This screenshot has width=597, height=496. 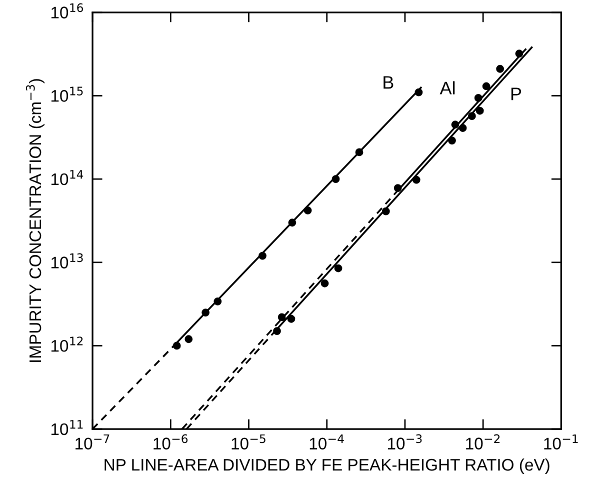 I want to click on series-label: Al, so click(x=447, y=87).